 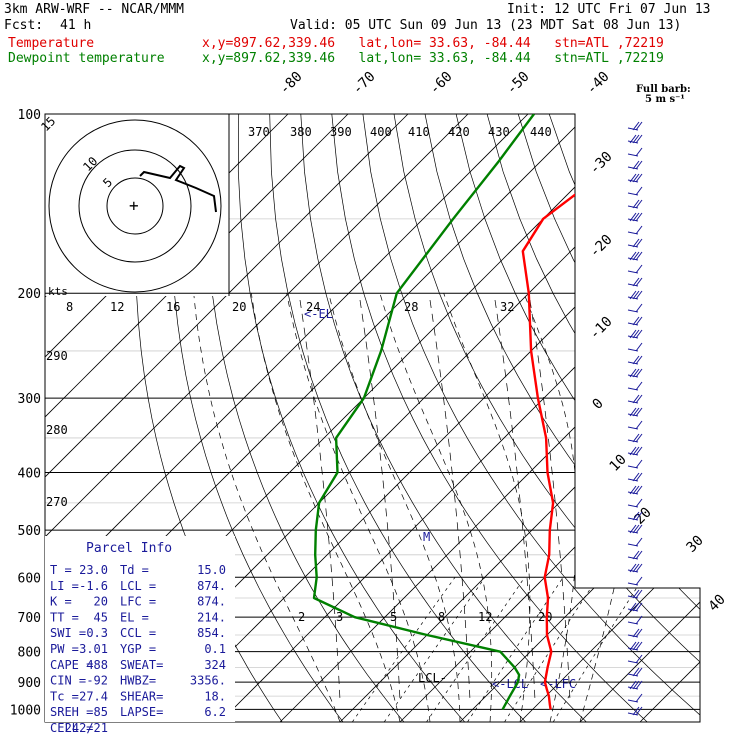 What do you see at coordinates (541, 132) in the screenshot?
I see `theta-label-440: 440` at bounding box center [541, 132].